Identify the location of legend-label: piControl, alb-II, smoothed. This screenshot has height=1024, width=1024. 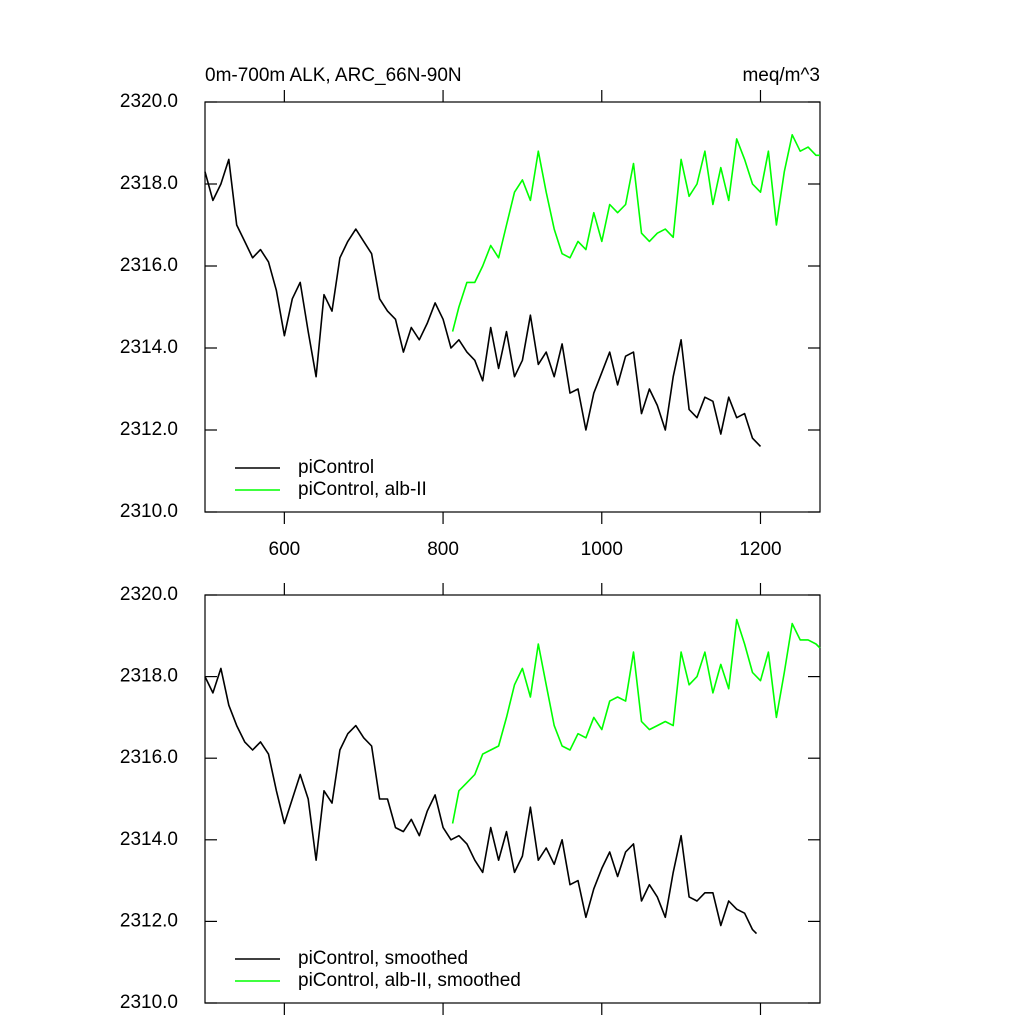
(409, 980).